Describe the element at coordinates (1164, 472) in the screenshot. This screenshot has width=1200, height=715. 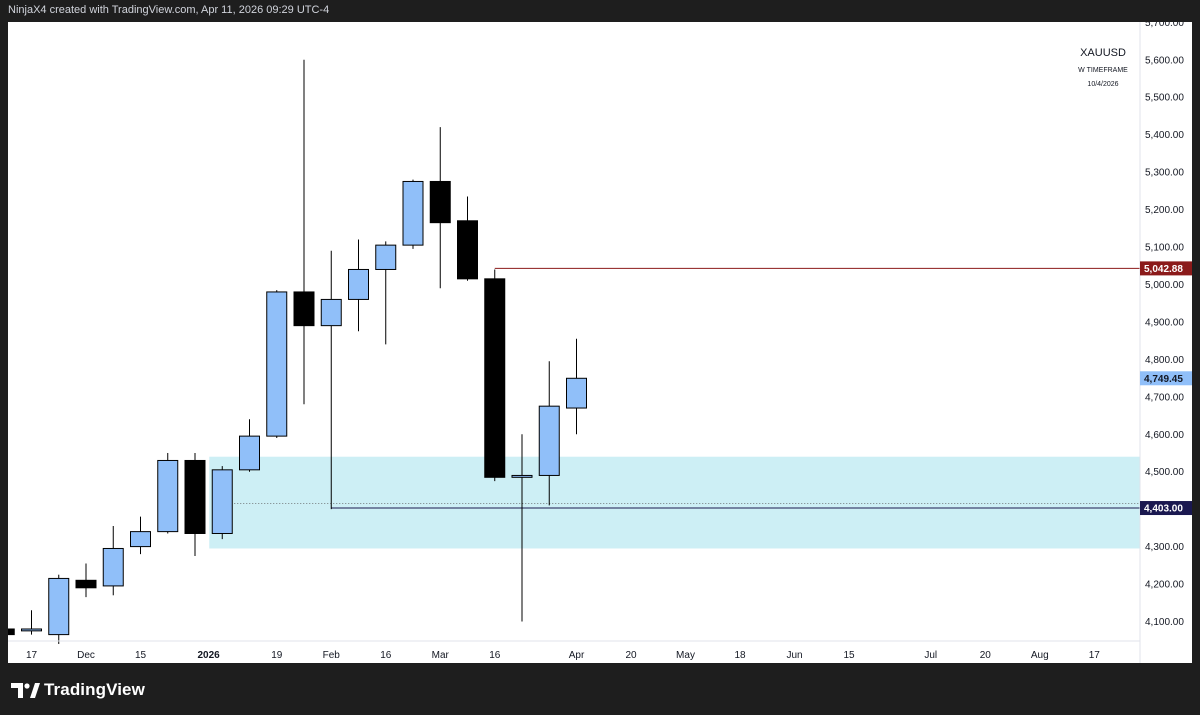
I see `price-tick-label: 4,500.00` at that location.